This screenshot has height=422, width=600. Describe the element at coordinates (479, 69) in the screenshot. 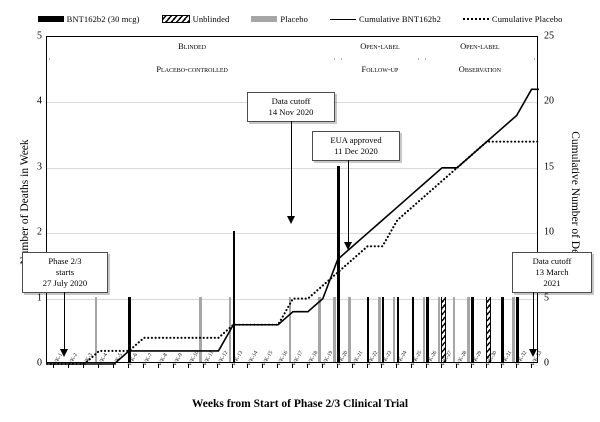

I see `phase-band-label-line2-3: Observation` at that location.